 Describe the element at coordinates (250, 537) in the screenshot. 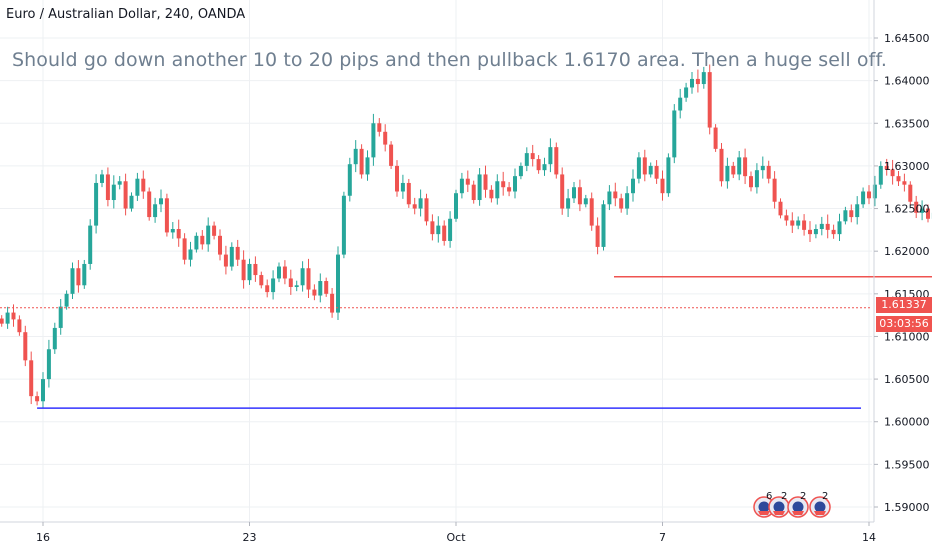

I see `time-axis-label: 23` at that location.